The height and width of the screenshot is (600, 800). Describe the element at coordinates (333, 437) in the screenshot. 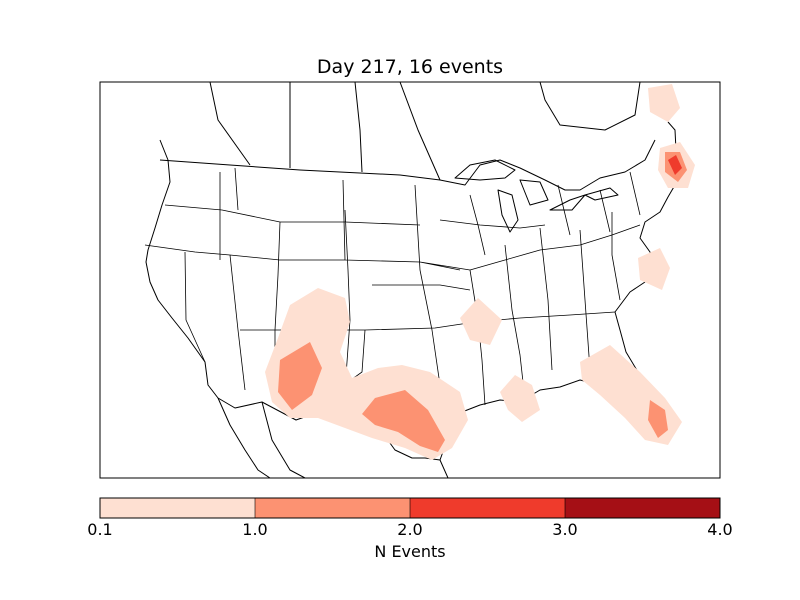

I see `mexico-outline` at that location.